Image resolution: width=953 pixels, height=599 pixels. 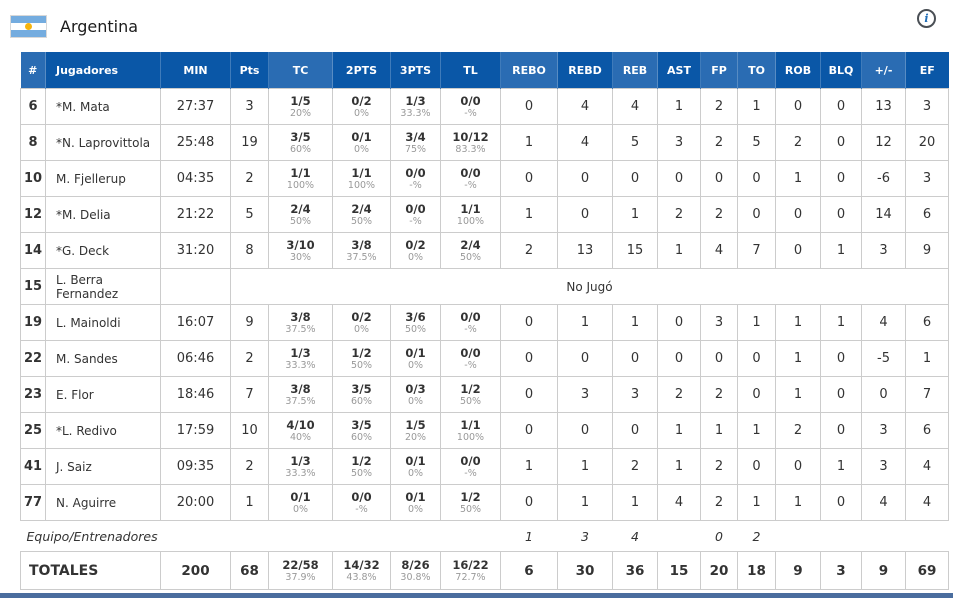 What do you see at coordinates (927, 430) in the screenshot?
I see `cell-ef: 6` at bounding box center [927, 430].